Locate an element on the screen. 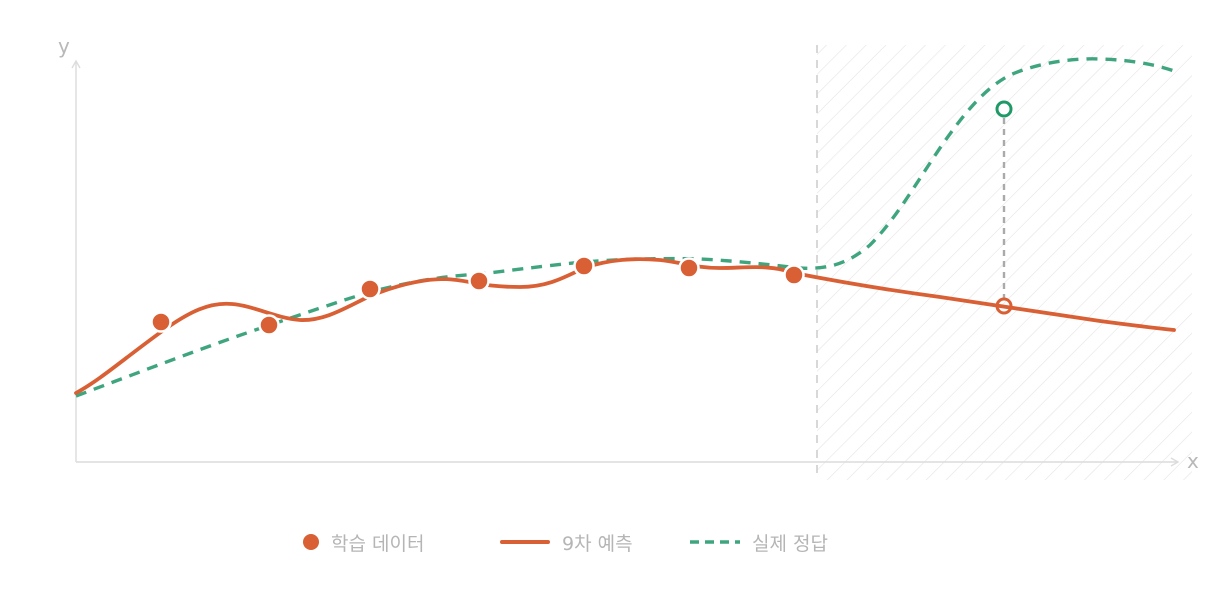  legend-label: 9차 예측 is located at coordinates (597, 543).